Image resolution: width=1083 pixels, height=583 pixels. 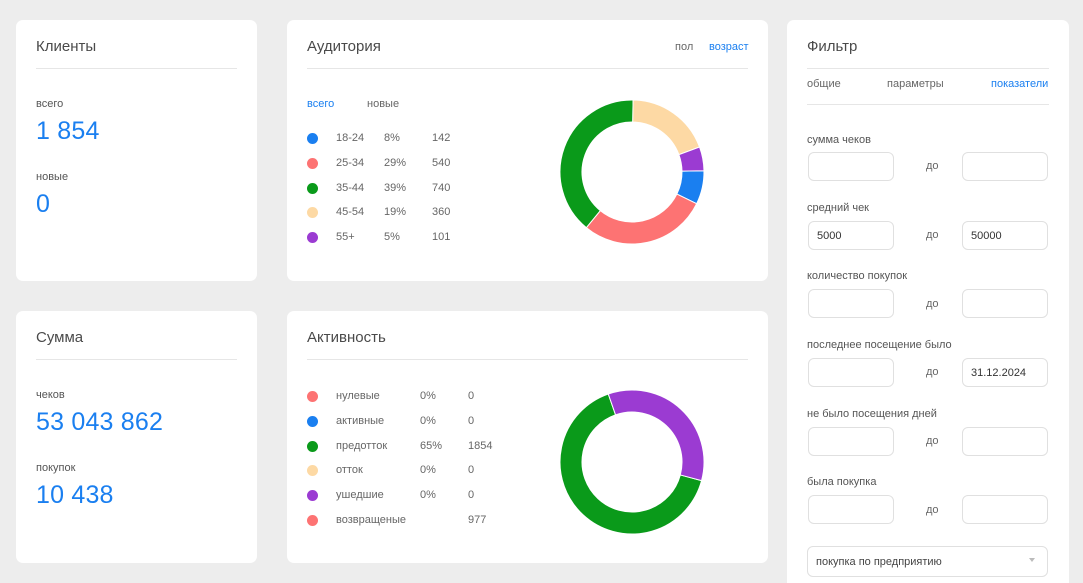 What do you see at coordinates (50, 104) in the screenshot?
I see `clients-total-label: всего` at bounding box center [50, 104].